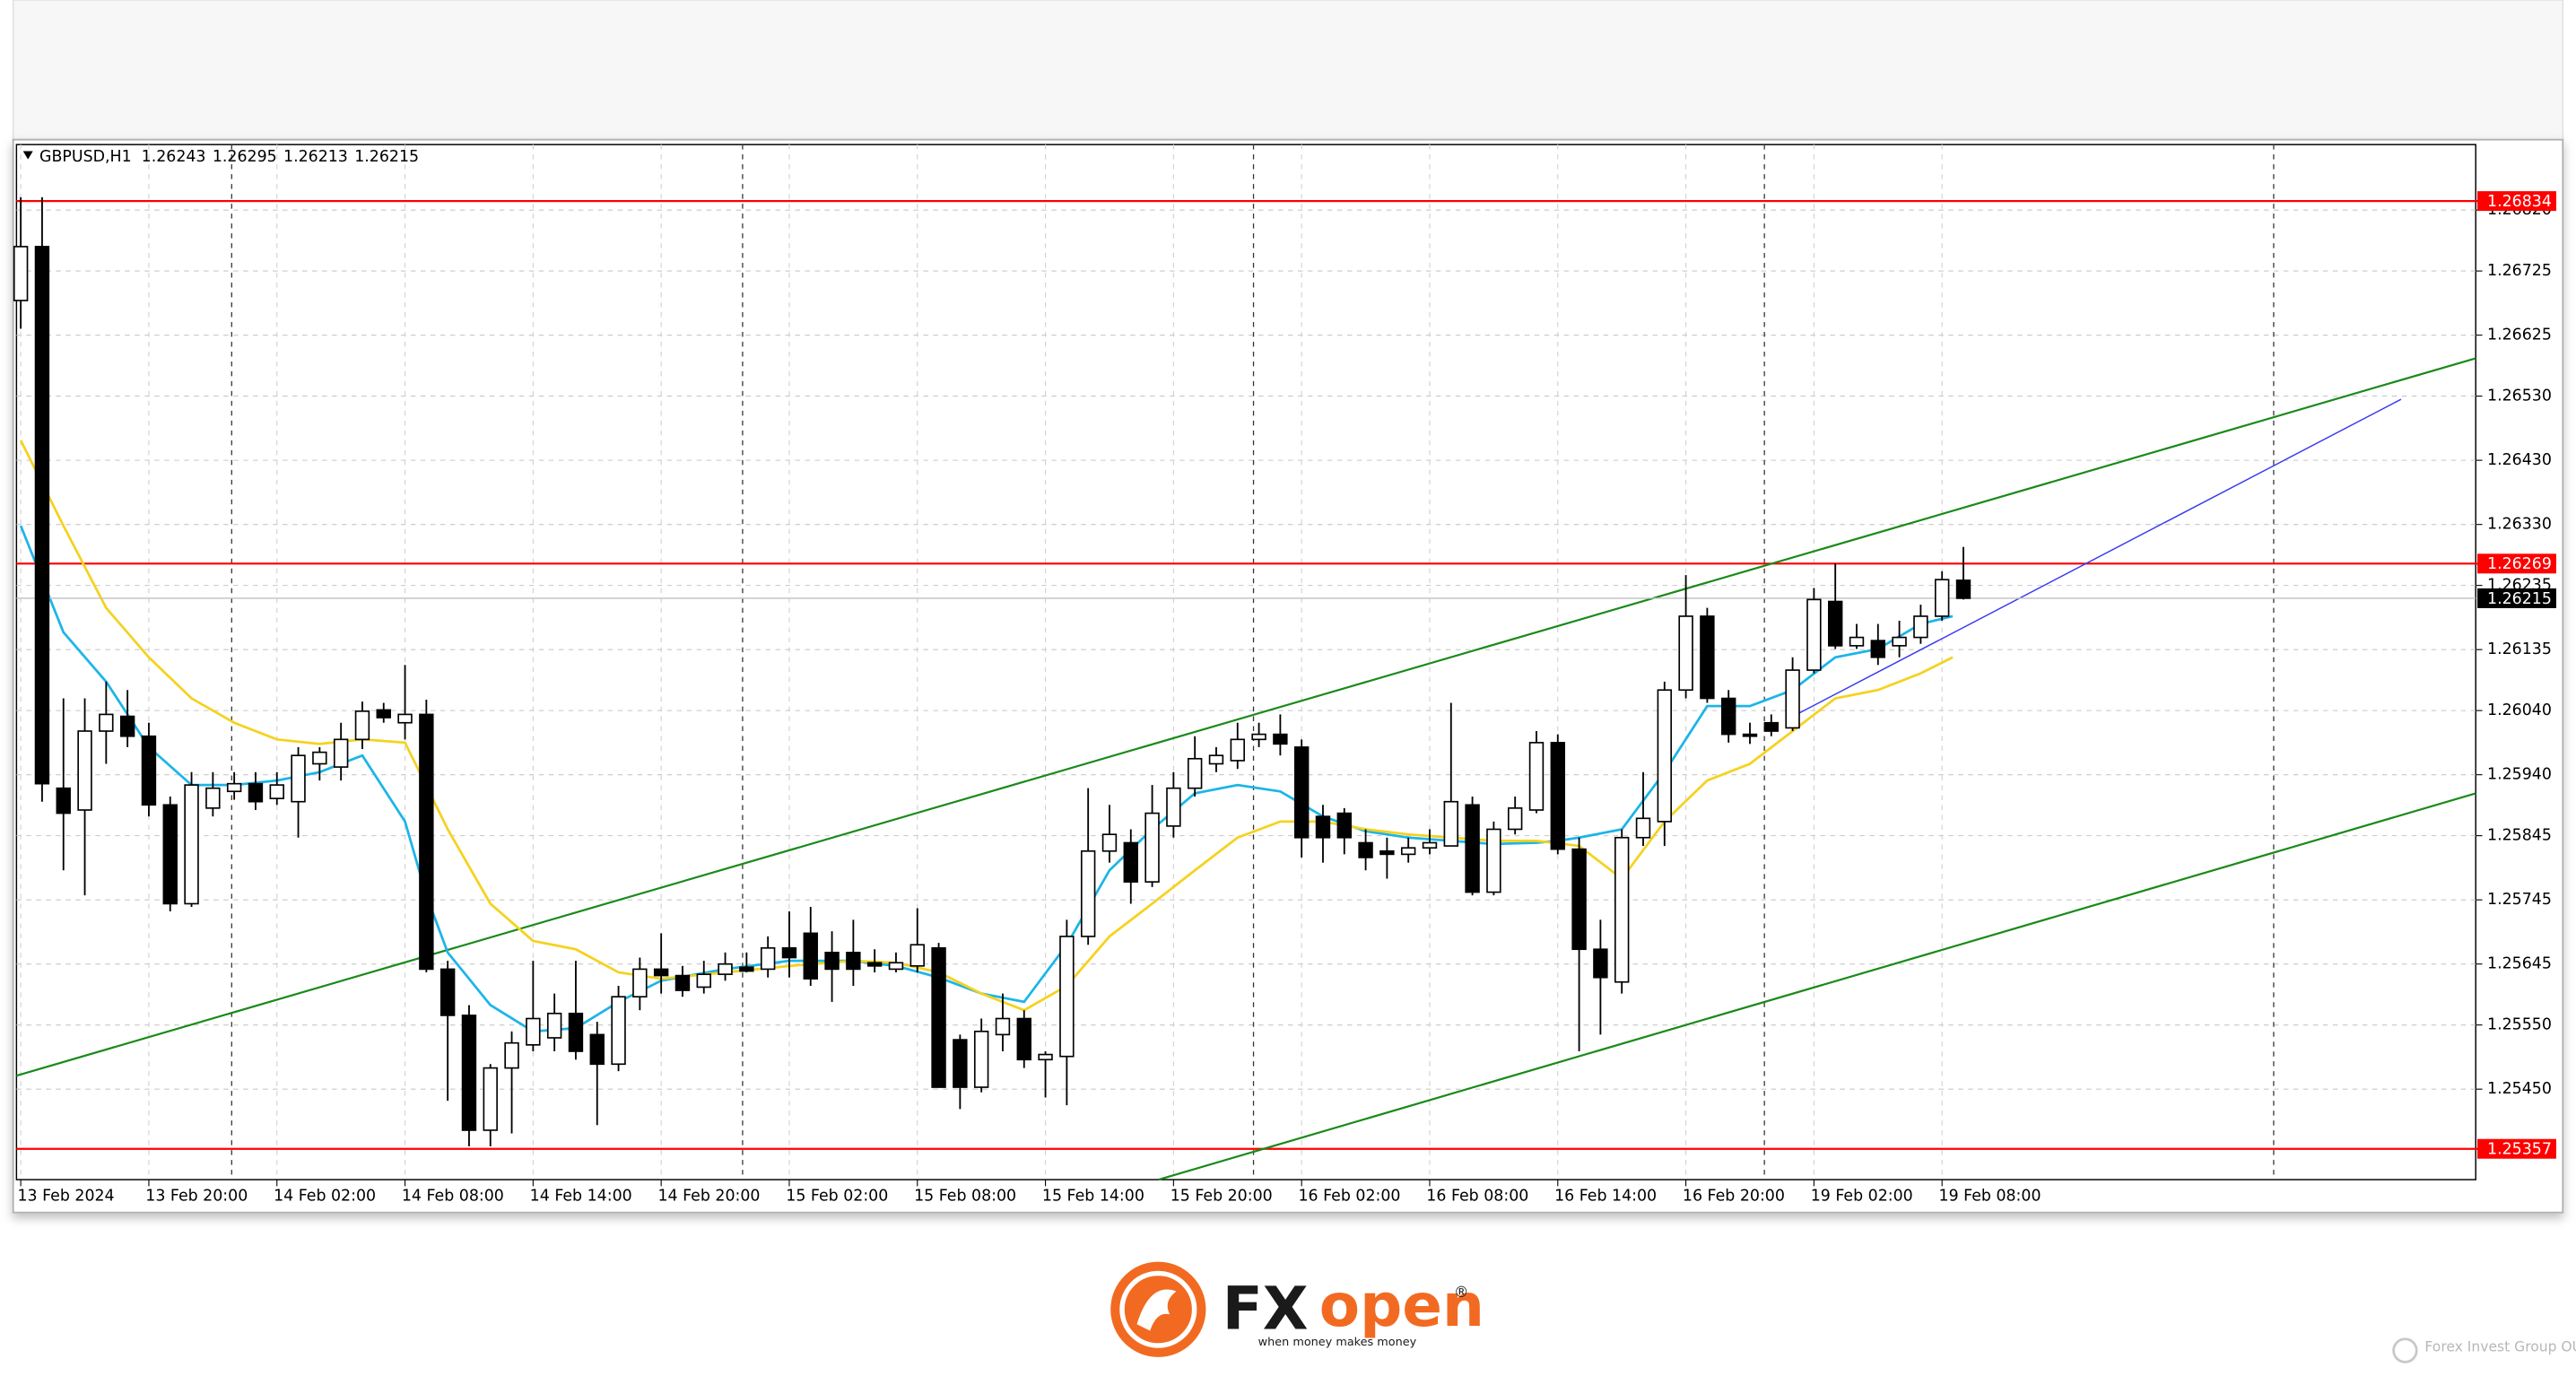  I want to click on x-tick-label: 14 Feb 20:00, so click(708, 1196).